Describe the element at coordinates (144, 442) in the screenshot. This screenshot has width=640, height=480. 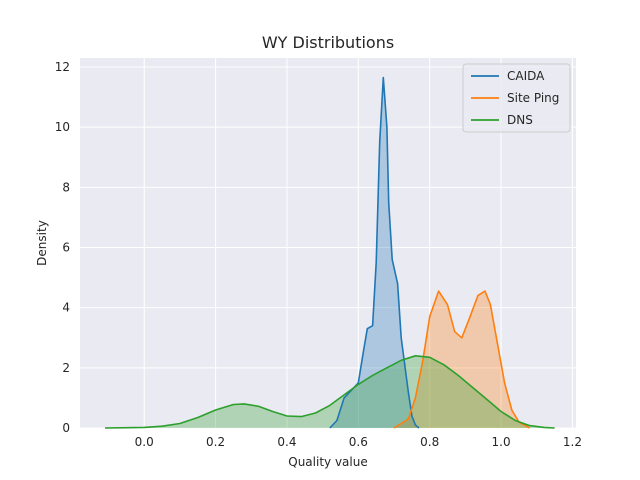
I see `x-tick-label: 0.0` at that location.